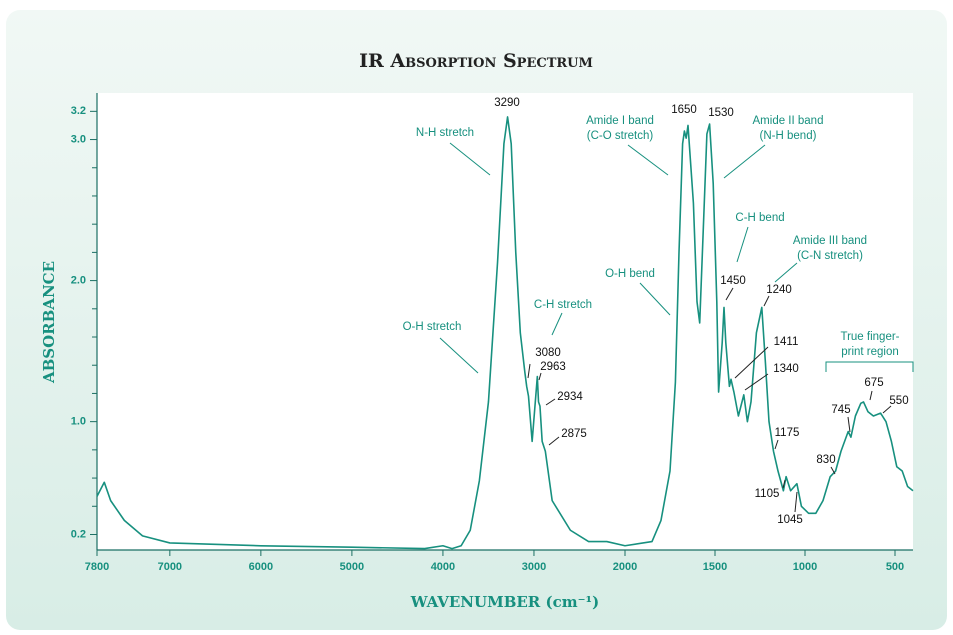  What do you see at coordinates (507, 103) in the screenshot?
I see `peak-label: 3290` at bounding box center [507, 103].